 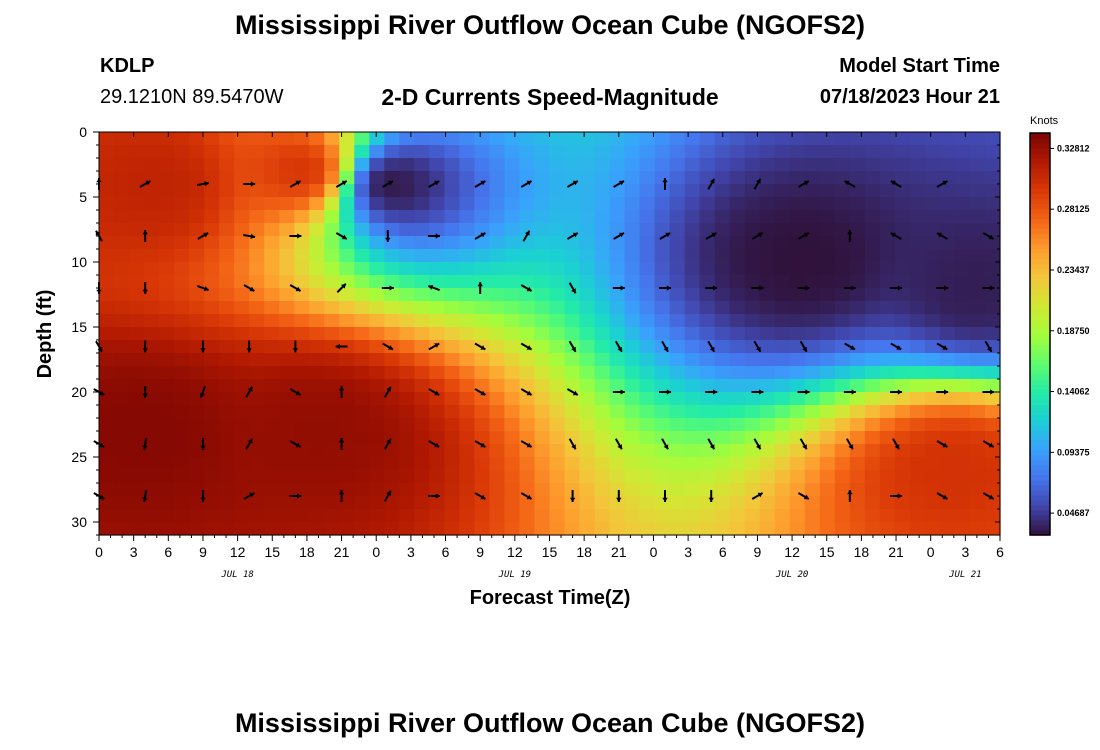 What do you see at coordinates (83, 197) in the screenshot?
I see `y-tick-label: 5` at bounding box center [83, 197].